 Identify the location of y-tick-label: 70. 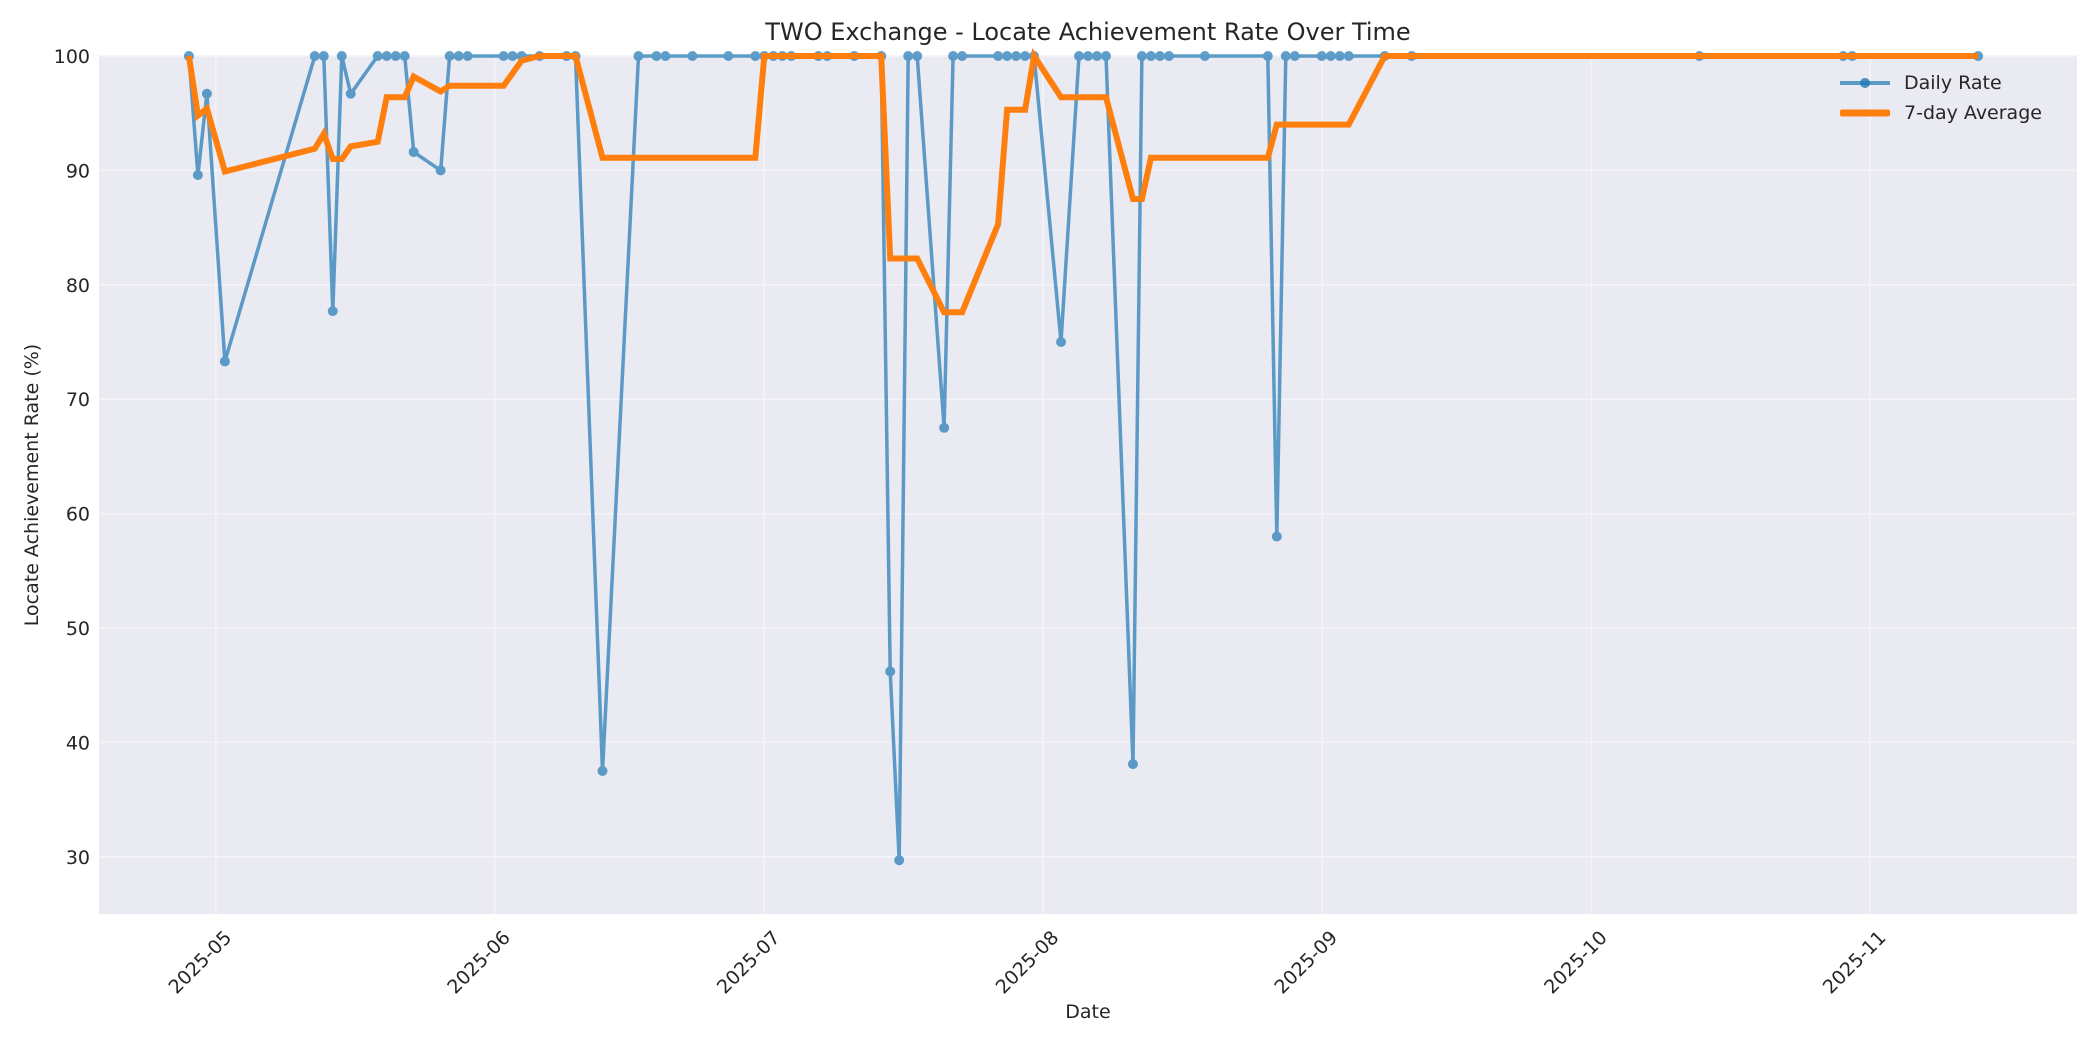
(78, 400).